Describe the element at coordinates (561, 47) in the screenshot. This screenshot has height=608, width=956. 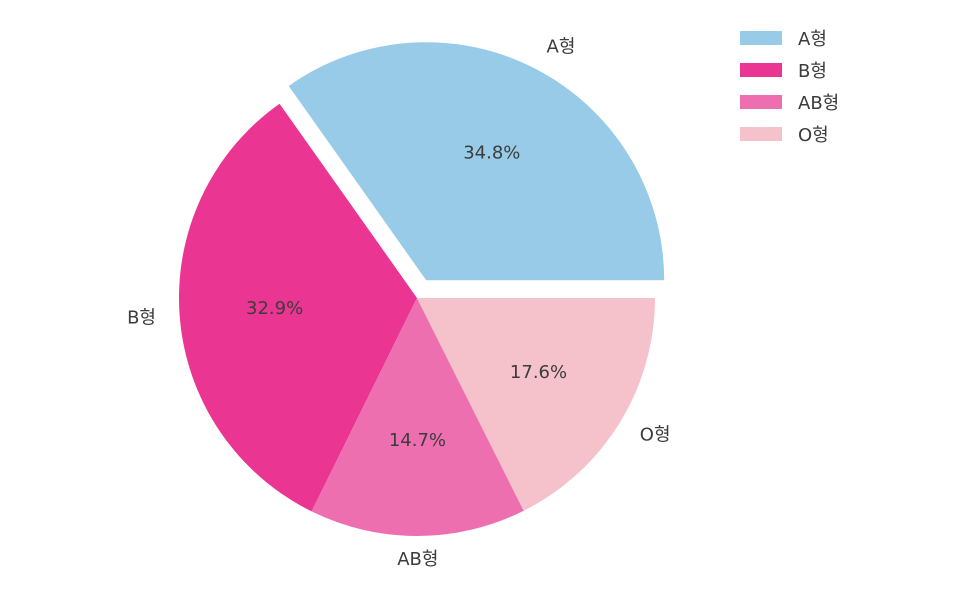
I see `category-label: A형` at that location.